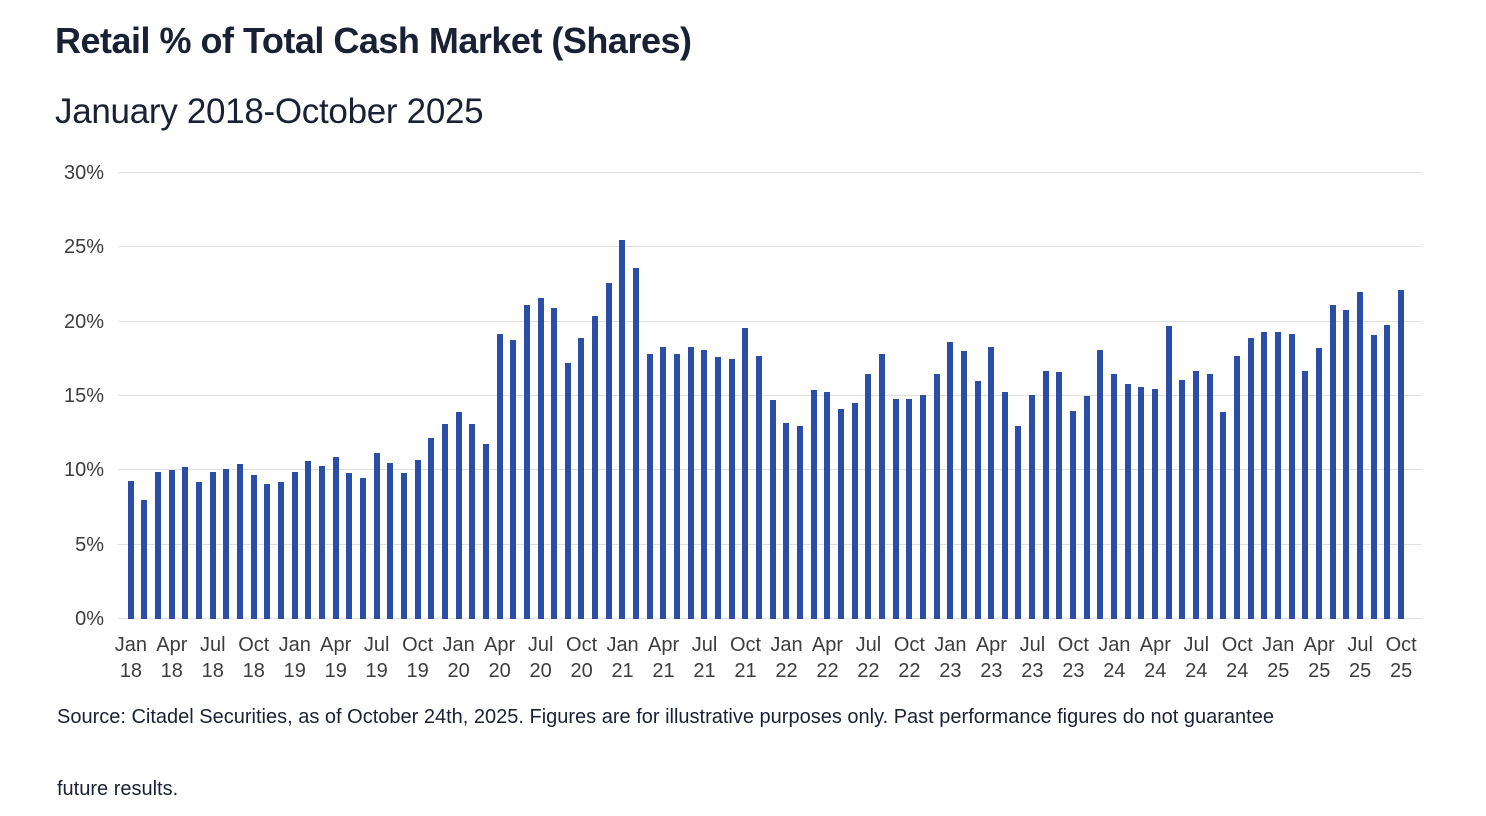 The width and height of the screenshot is (1486, 816). What do you see at coordinates (770, 395) in the screenshot?
I see `gridline` at bounding box center [770, 395].